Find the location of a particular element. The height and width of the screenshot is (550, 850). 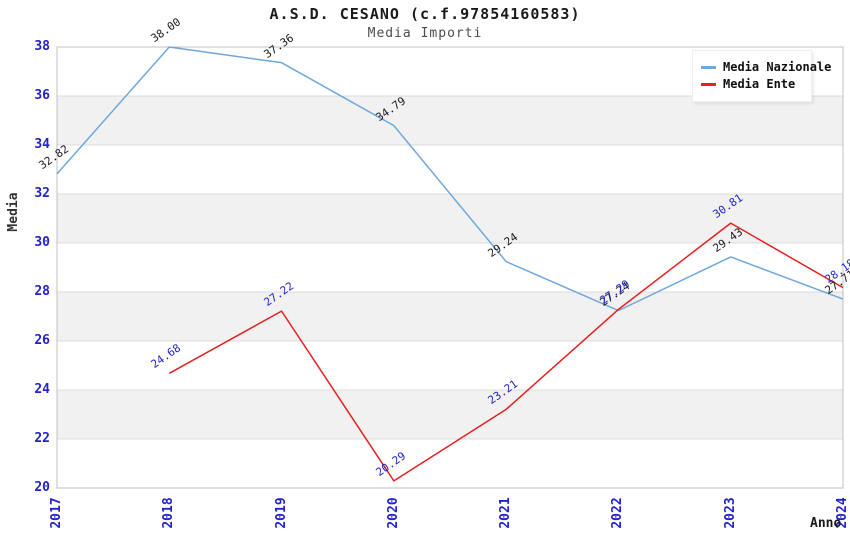

y-tick-label: 28 is located at coordinates (42, 291).